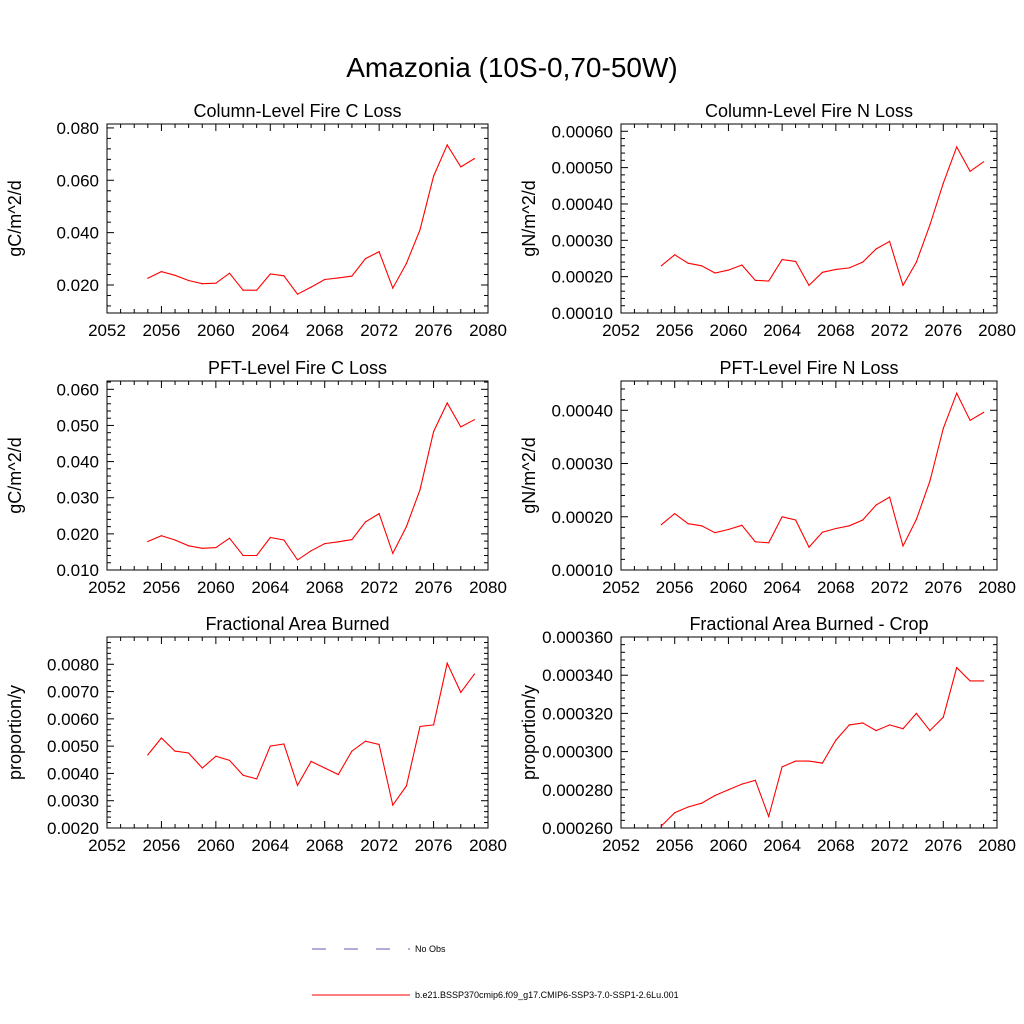 The image size is (1024, 1024). I want to click on y-tick-label: 0.00020, so click(582, 277).